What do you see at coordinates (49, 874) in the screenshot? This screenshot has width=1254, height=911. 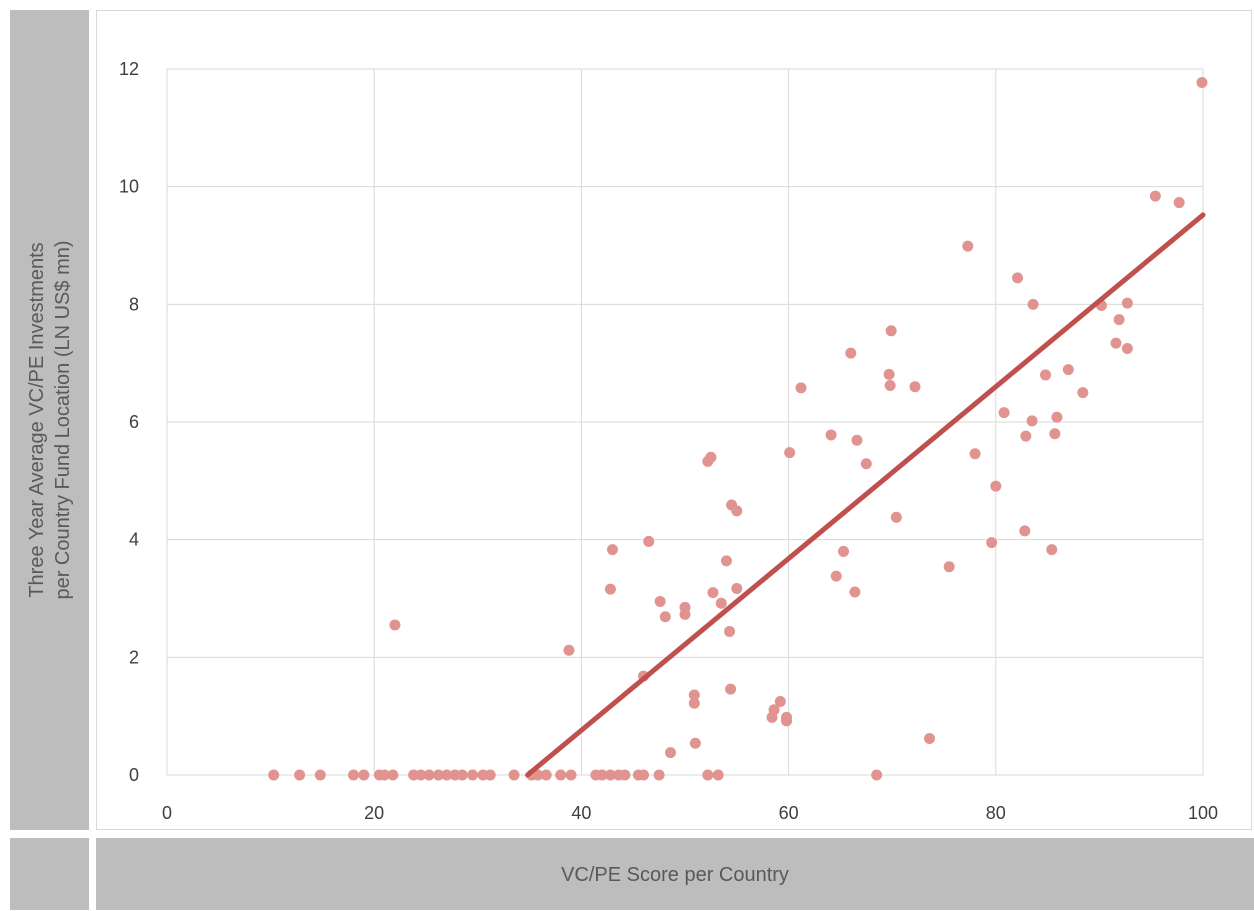 I see `corner-panel` at bounding box center [49, 874].